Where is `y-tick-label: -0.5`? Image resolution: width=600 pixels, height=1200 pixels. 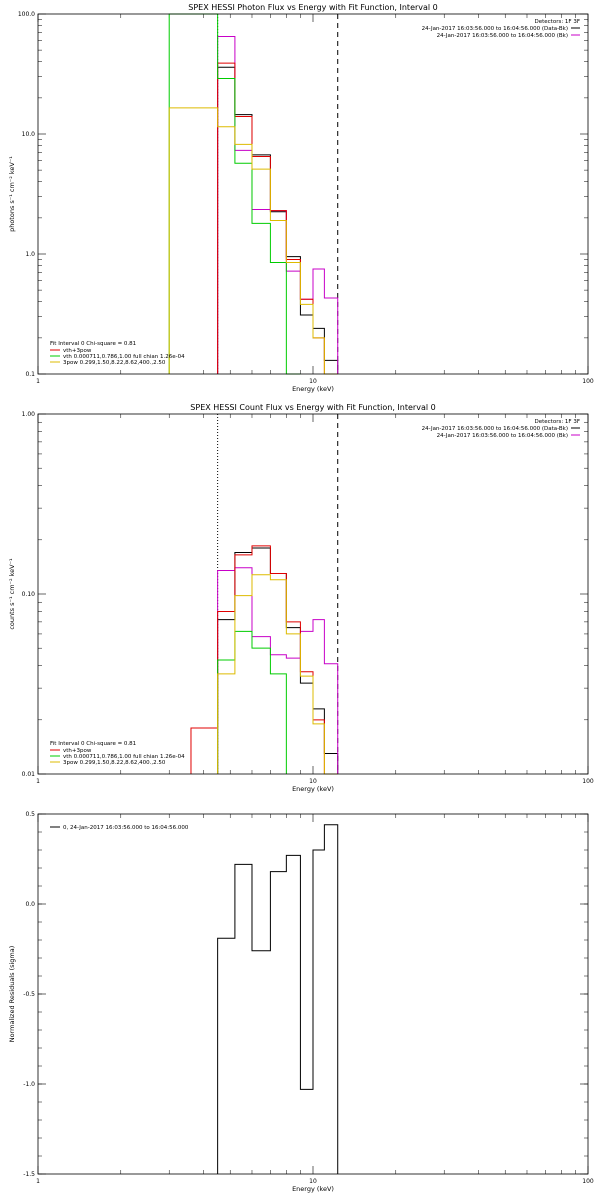
y-tick-label: -0.5 is located at coordinates (29, 994).